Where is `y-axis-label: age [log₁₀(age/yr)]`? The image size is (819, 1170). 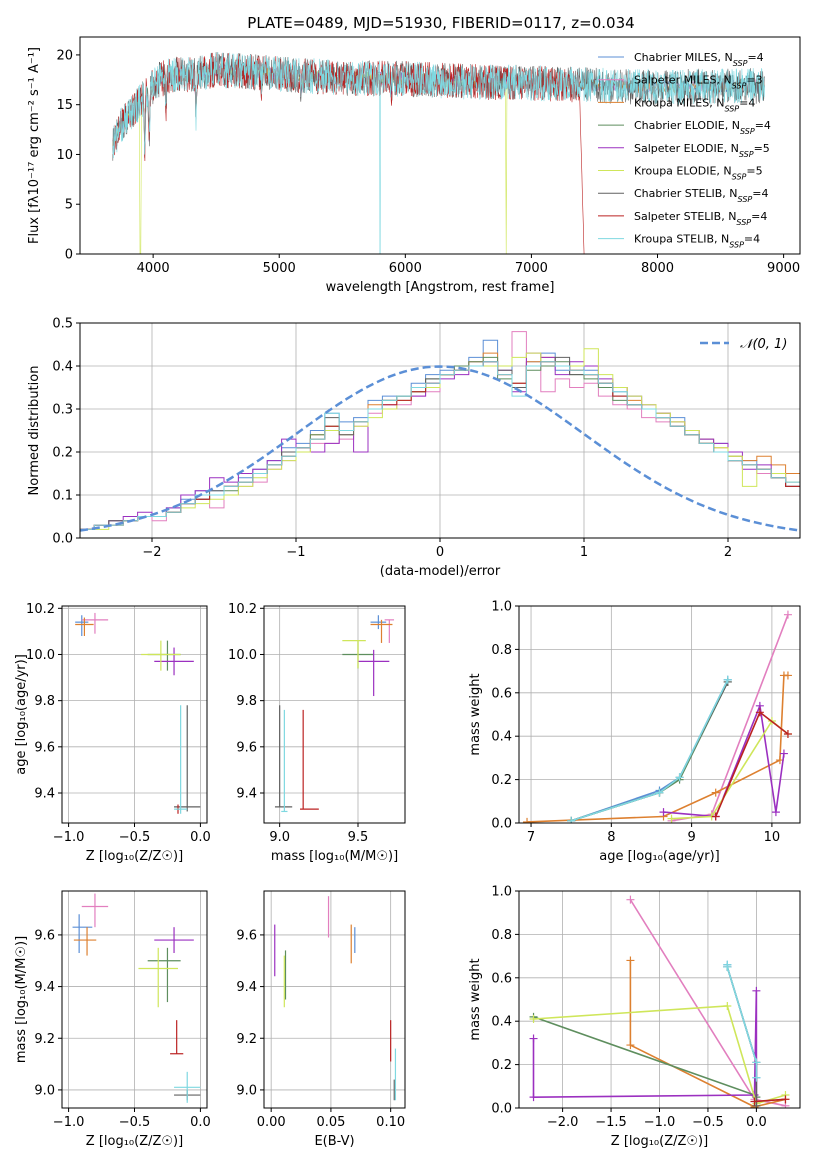 y-axis-label: age [log₁₀(age/yr)] is located at coordinates (21, 714).